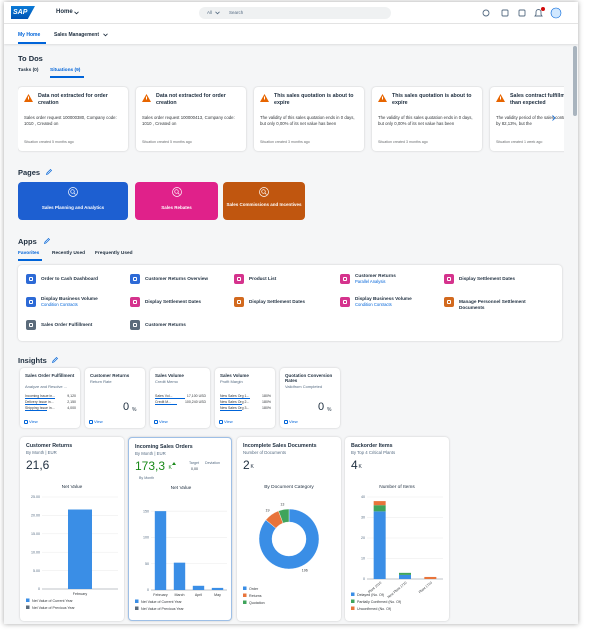 Image resolution: width=589 pixels, height=632 pixels. What do you see at coordinates (291, 34) in the screenshot?
I see `nav-bar` at bounding box center [291, 34].